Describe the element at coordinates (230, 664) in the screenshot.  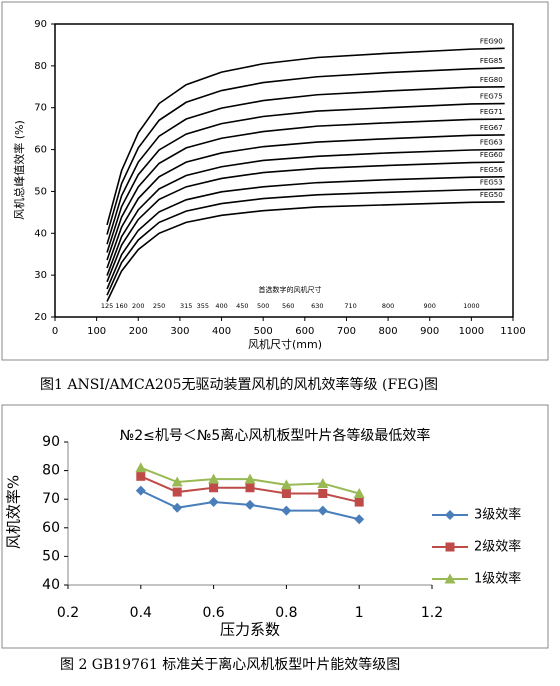
I see `caption: 图 2 GB19761 标准关于离心风机板型叶片能效等级图` at that location.